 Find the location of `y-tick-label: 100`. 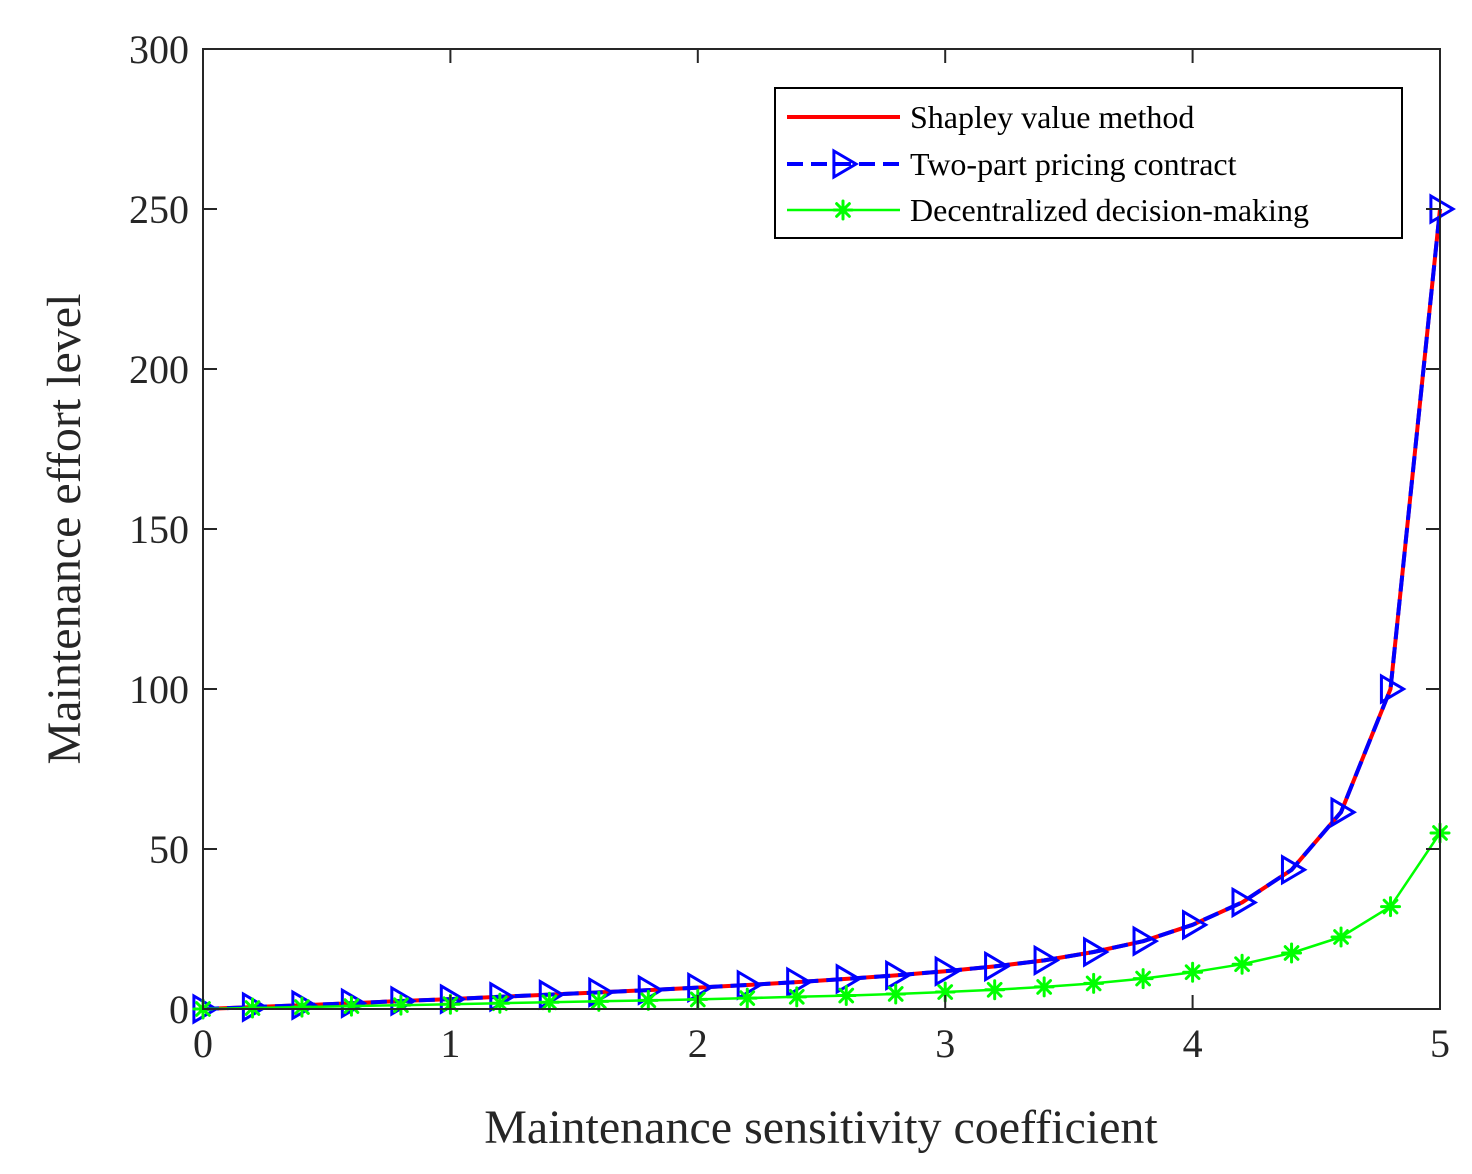

y-tick-label: 100 is located at coordinates (159, 689).